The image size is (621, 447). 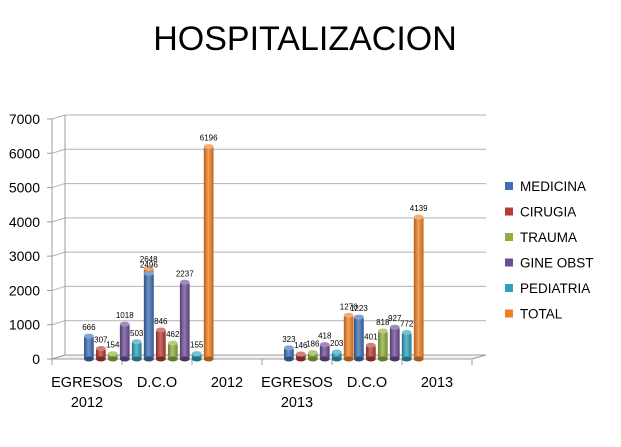 I want to click on y-tick-label: 3000, so click(x=24, y=256).